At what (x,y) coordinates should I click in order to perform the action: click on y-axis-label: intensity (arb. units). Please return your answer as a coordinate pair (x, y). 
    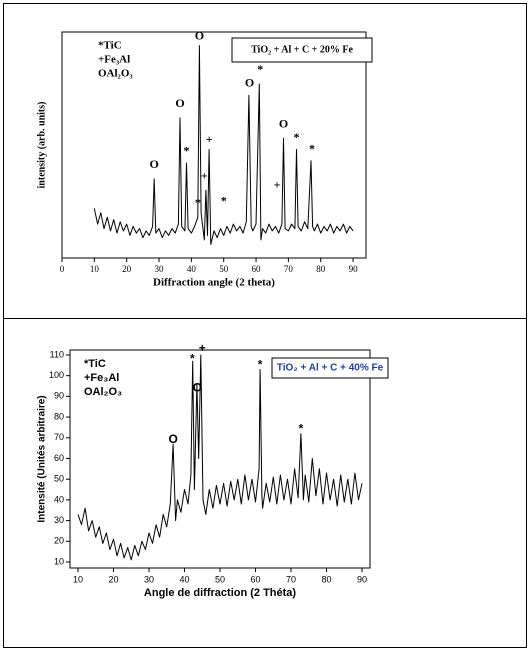
    Looking at the image, I should click on (41, 145).